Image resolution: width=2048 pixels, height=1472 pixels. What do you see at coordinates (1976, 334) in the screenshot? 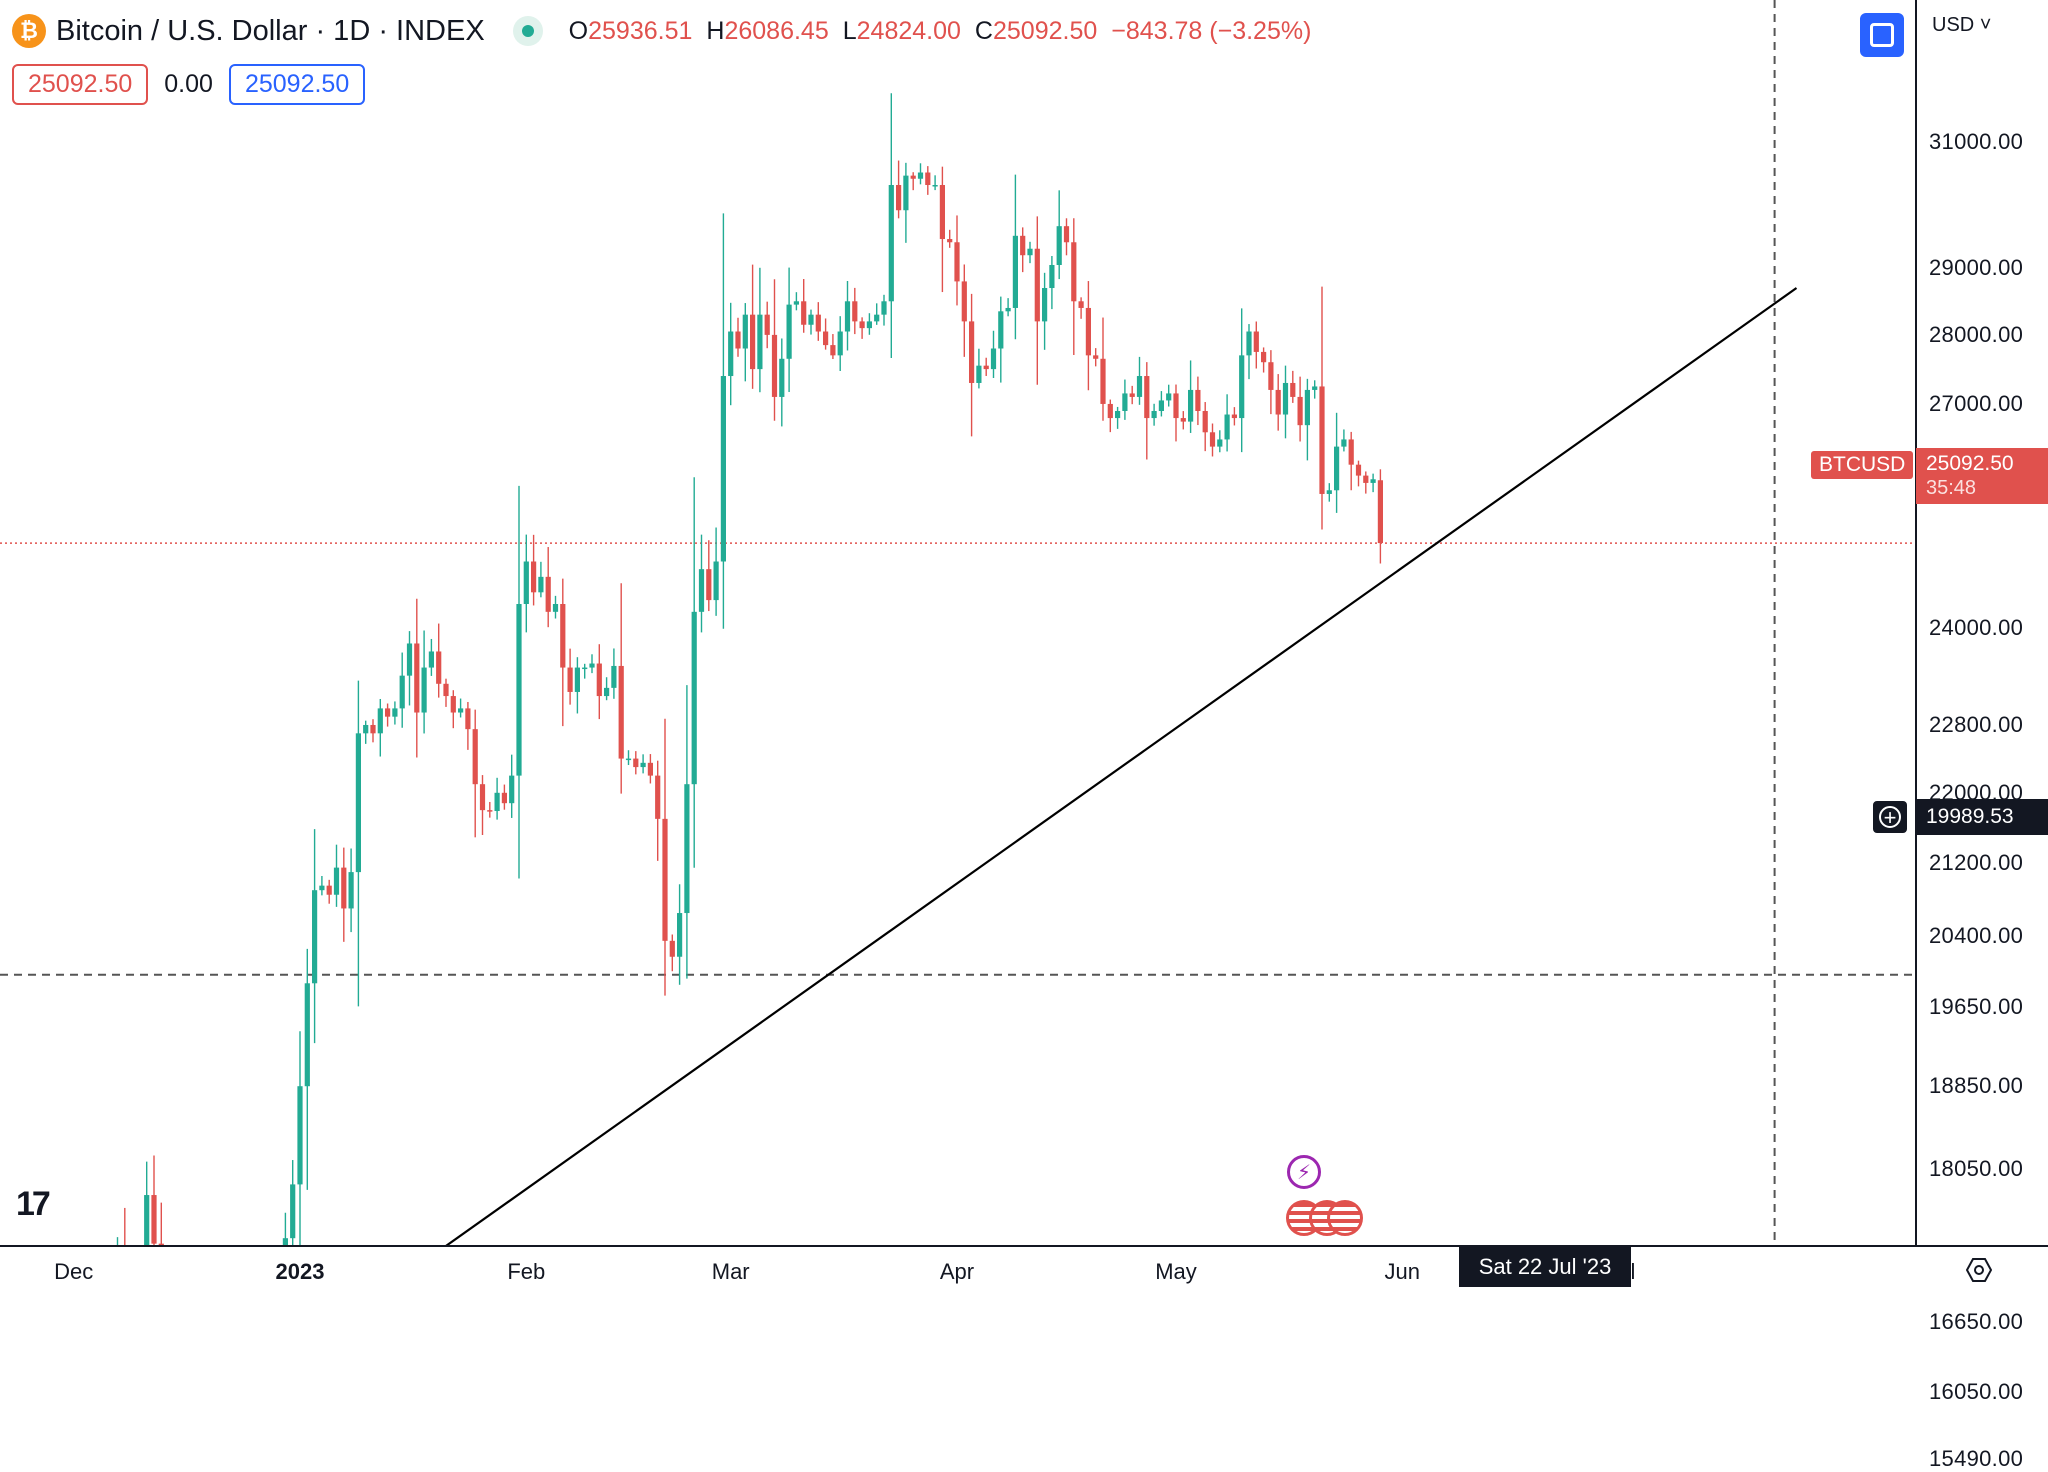
I see `price-tick-label: 28000.00` at bounding box center [1976, 334].